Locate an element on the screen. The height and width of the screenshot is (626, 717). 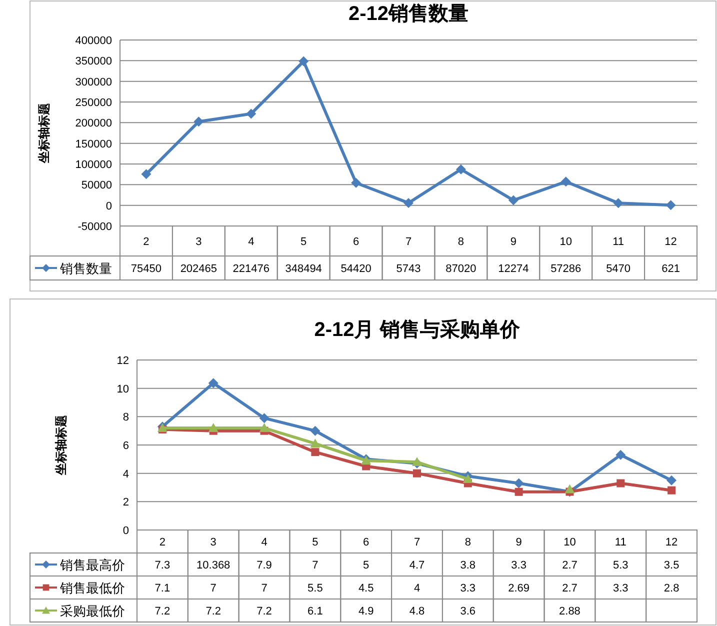
data-label: 7.2 is located at coordinates (162, 612).